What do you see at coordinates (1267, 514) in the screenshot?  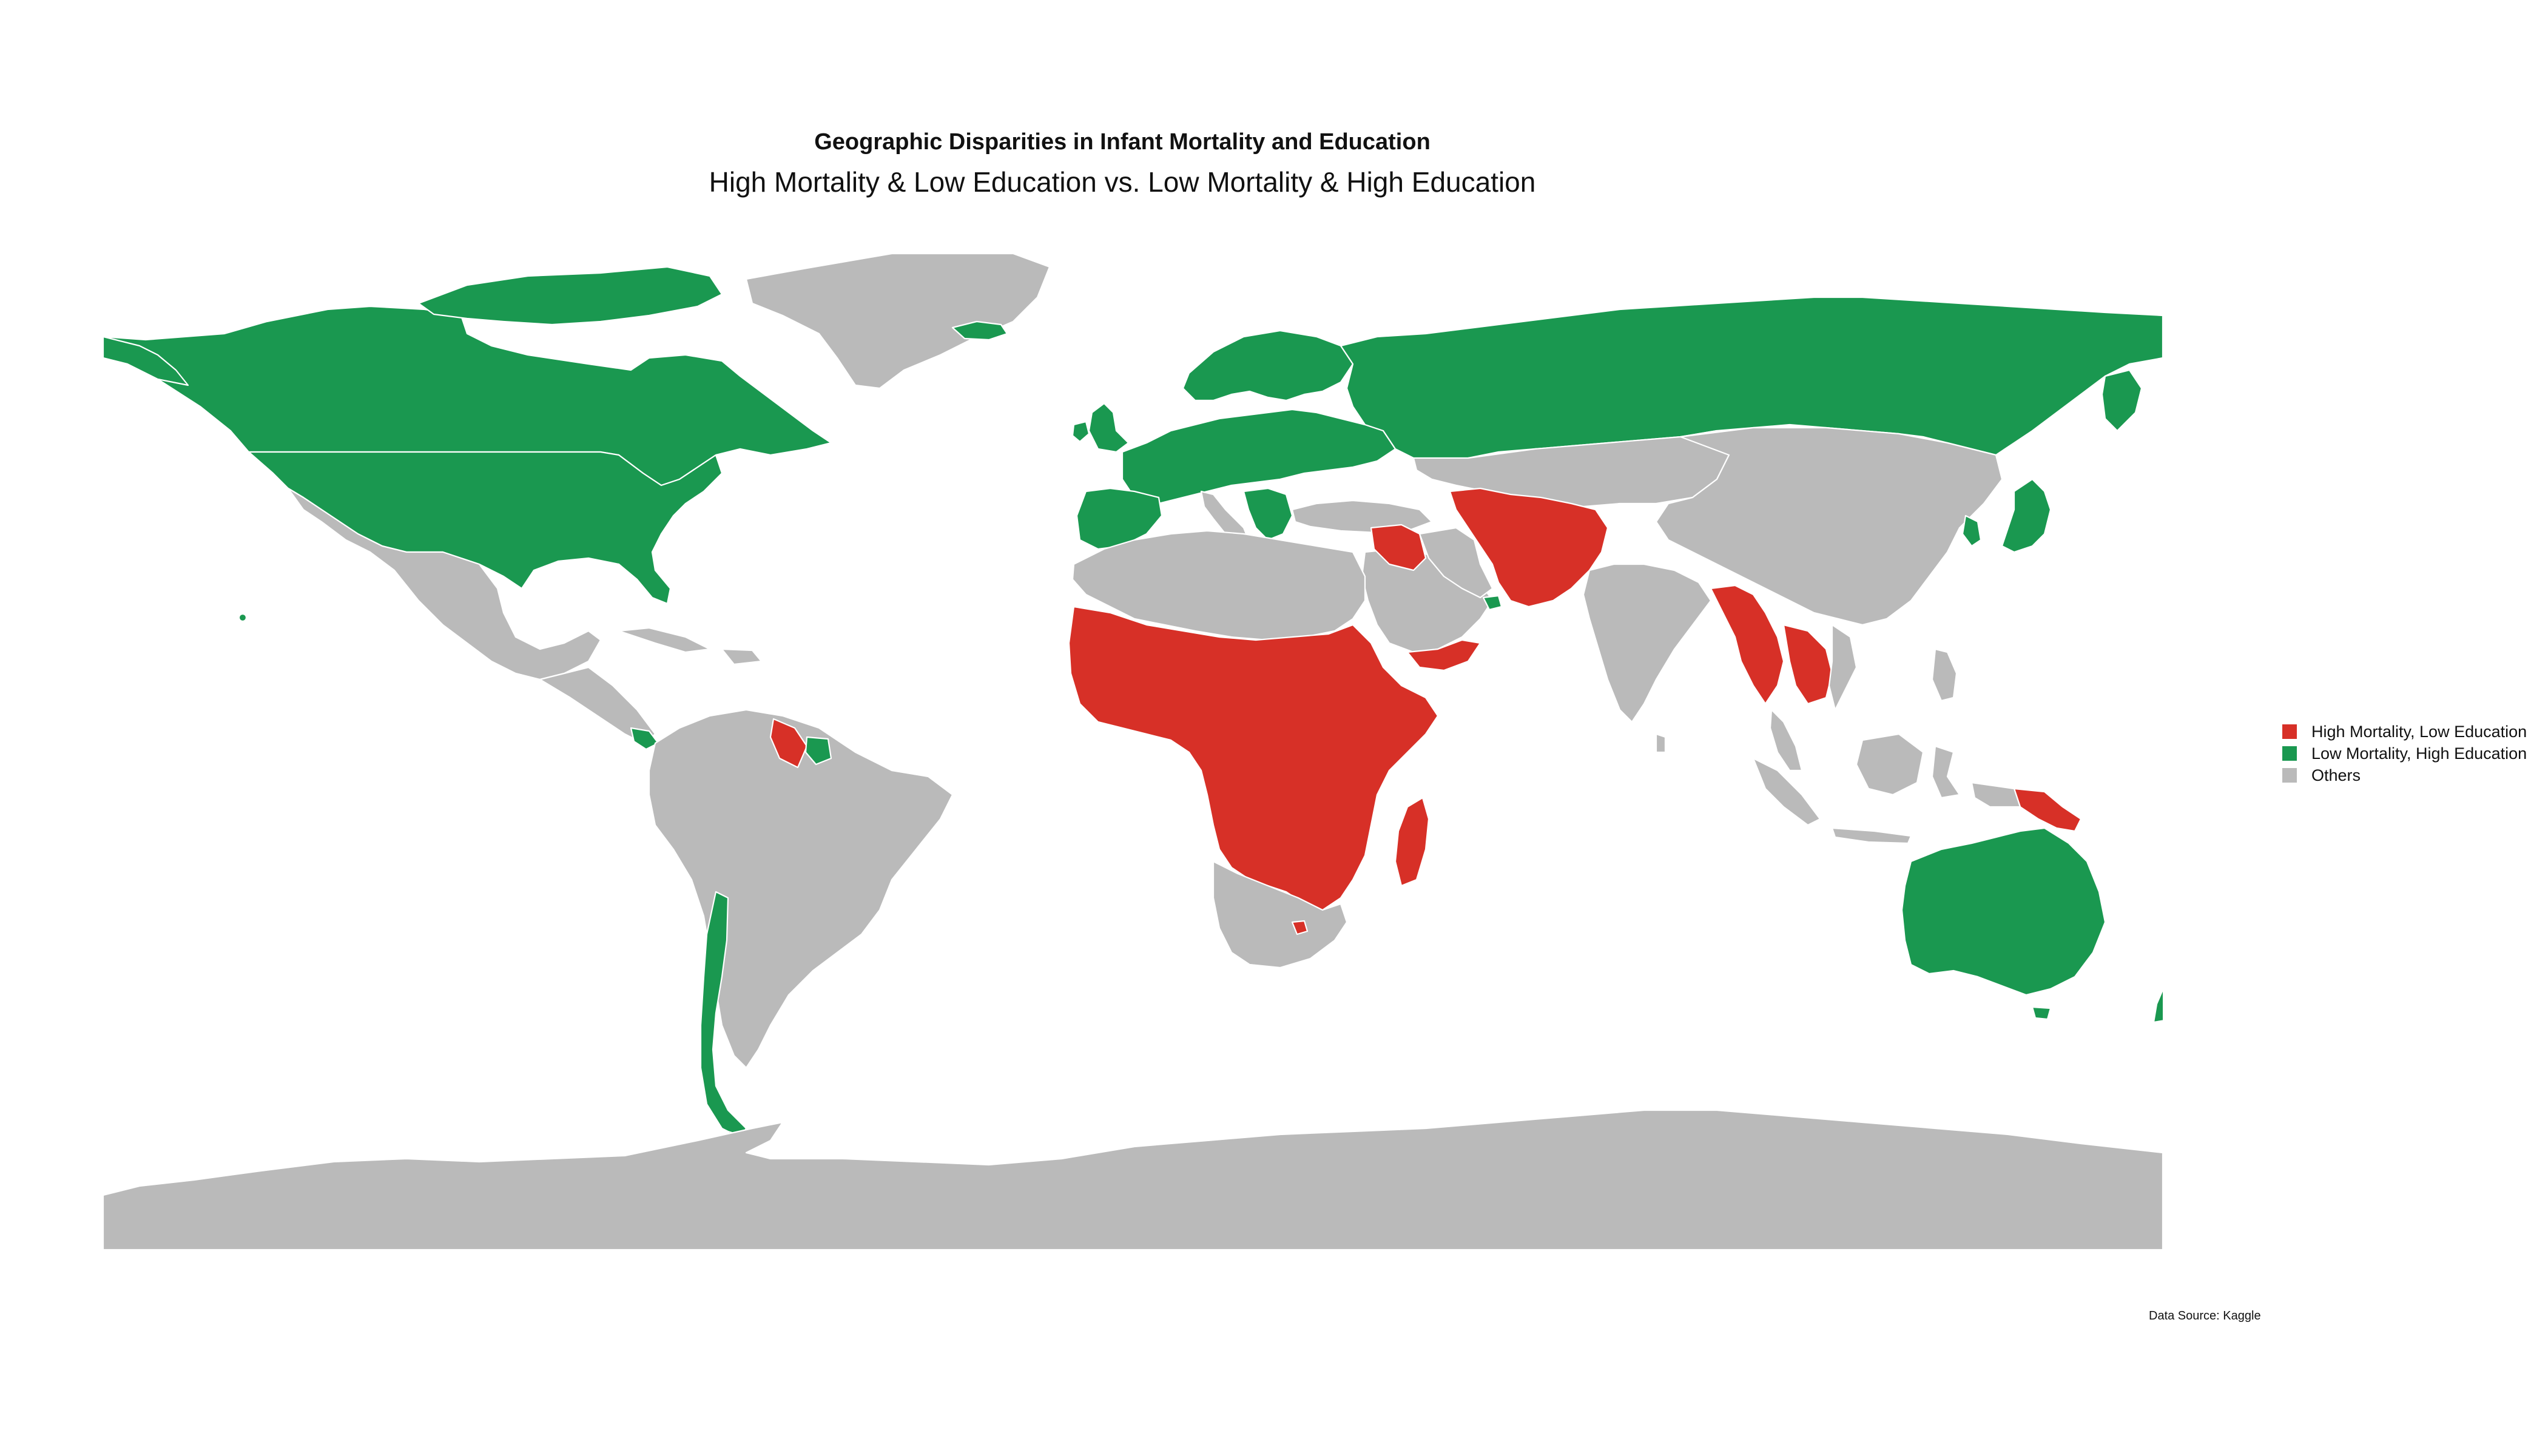 I see `region-balkans` at bounding box center [1267, 514].